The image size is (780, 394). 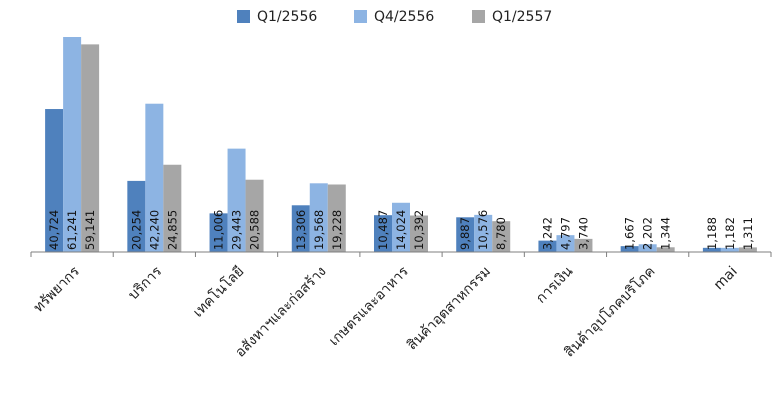 What do you see at coordinates (145, 283) in the screenshot?
I see `category-label-2: บริการ` at bounding box center [145, 283].